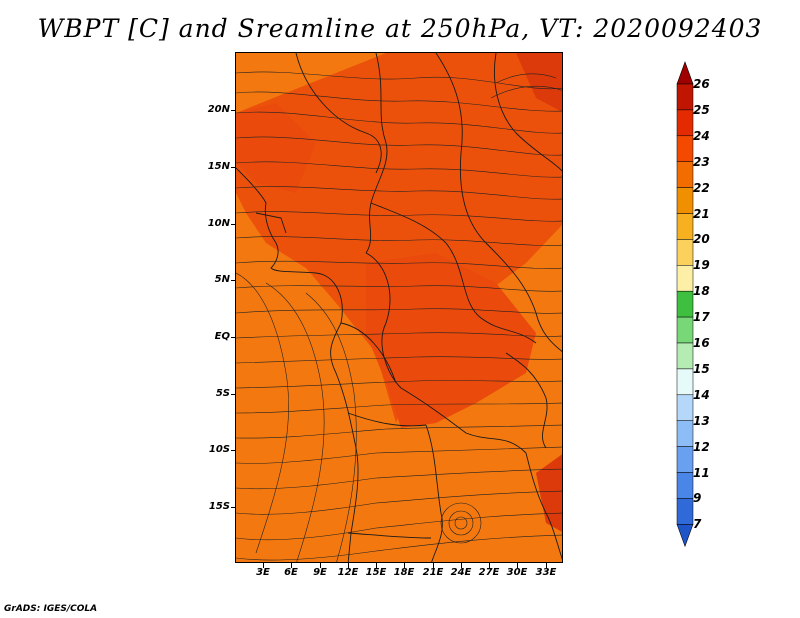 Image resolution: width=800 pixels, height=618 pixels. Describe the element at coordinates (701, 291) in the screenshot. I see `colorbar-tick-label: 18` at that location.